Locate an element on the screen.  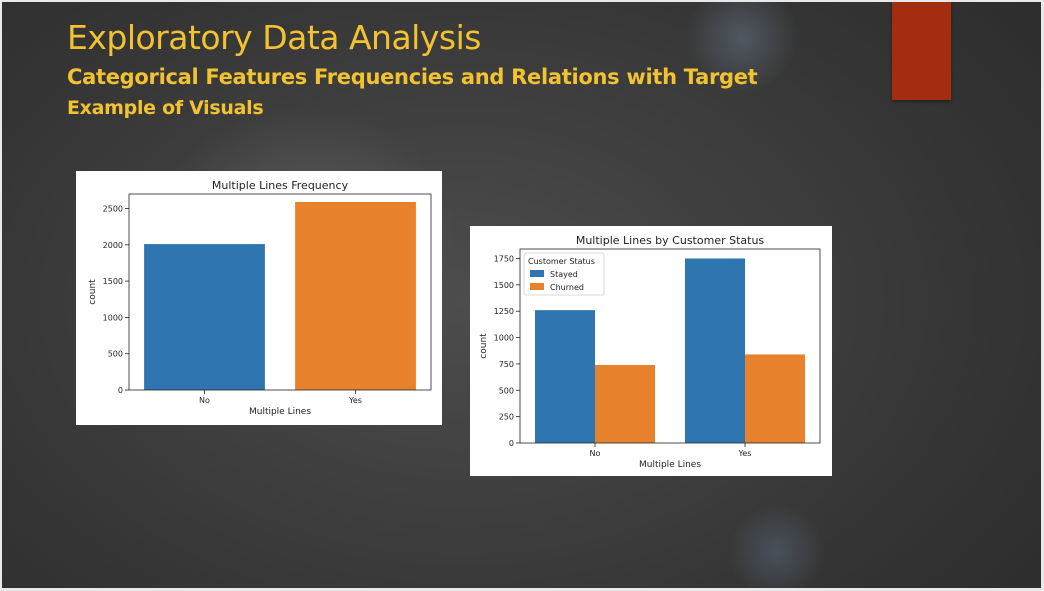
accent-rectangle is located at coordinates (921, 51).